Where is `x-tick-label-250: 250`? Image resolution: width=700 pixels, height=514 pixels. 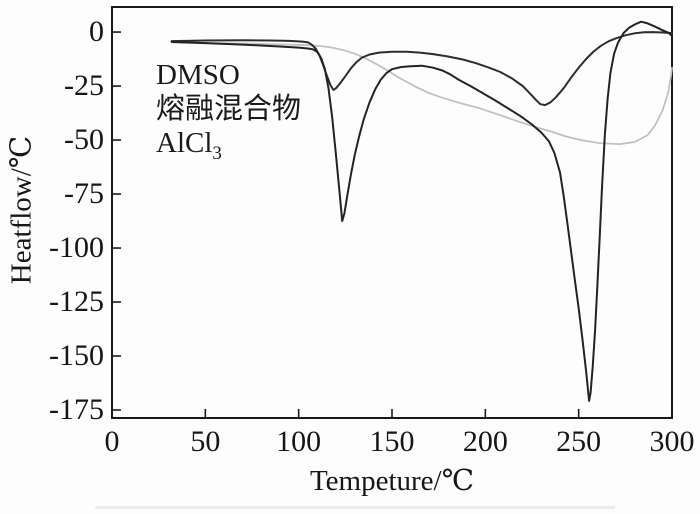 x-tick-label-250: 250 is located at coordinates (579, 441).